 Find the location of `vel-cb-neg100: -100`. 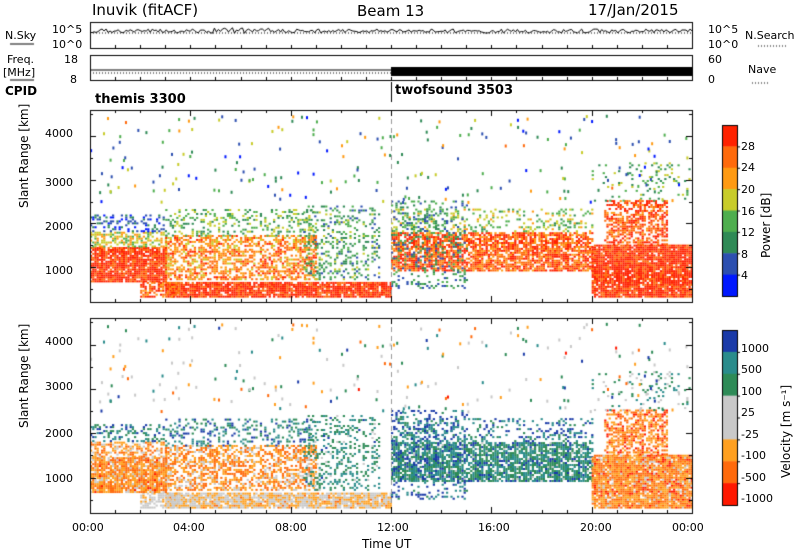

vel-cb-neg100: -100 is located at coordinates (753, 455).